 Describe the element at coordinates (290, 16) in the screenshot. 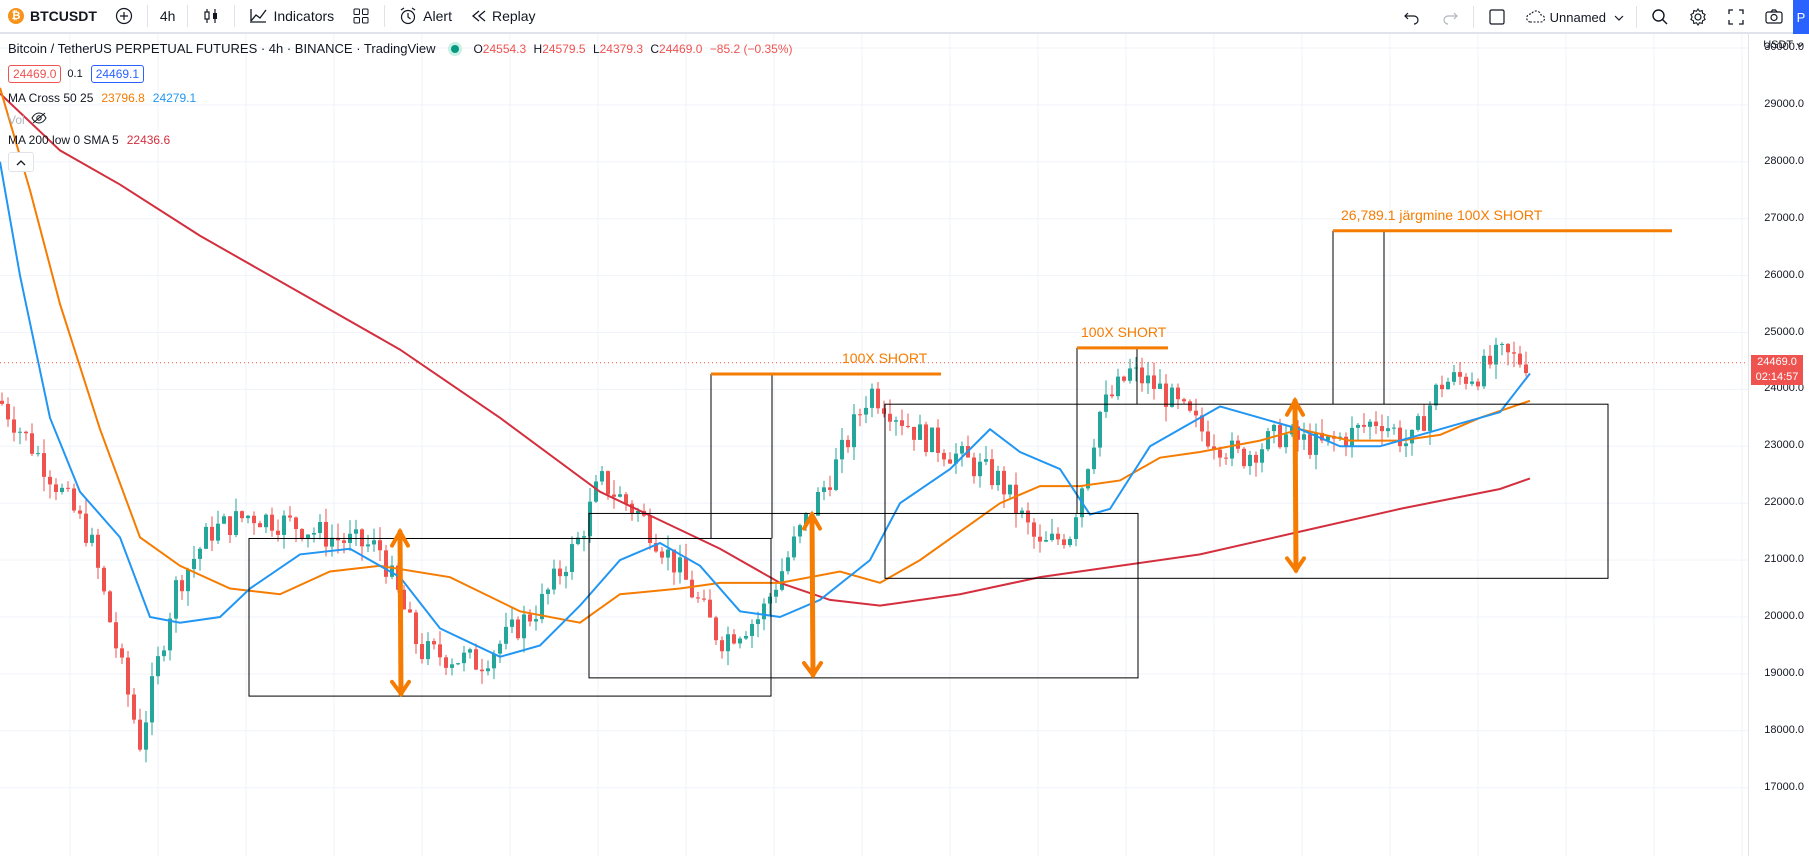

I see `indicators-button: Indicators` at that location.